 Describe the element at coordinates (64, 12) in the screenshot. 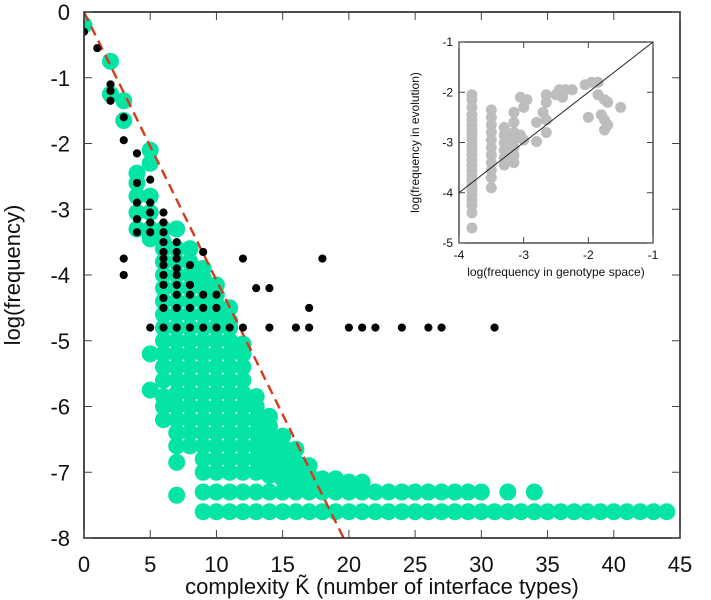

I see `y-tick-label: 0` at that location.